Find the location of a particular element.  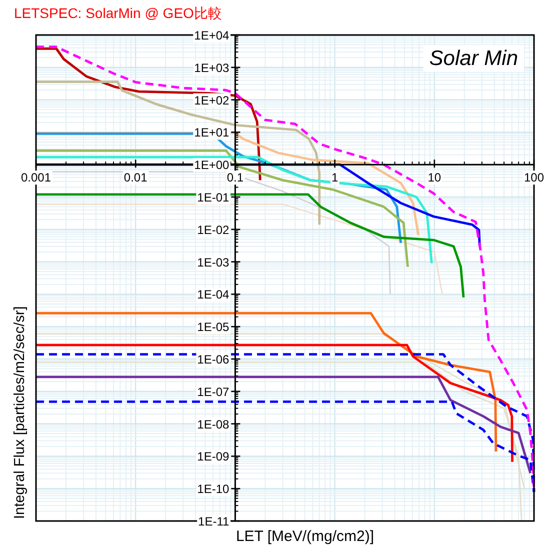

xlabel: LET [MeV/(mg/cm2)] is located at coordinates (305, 536).